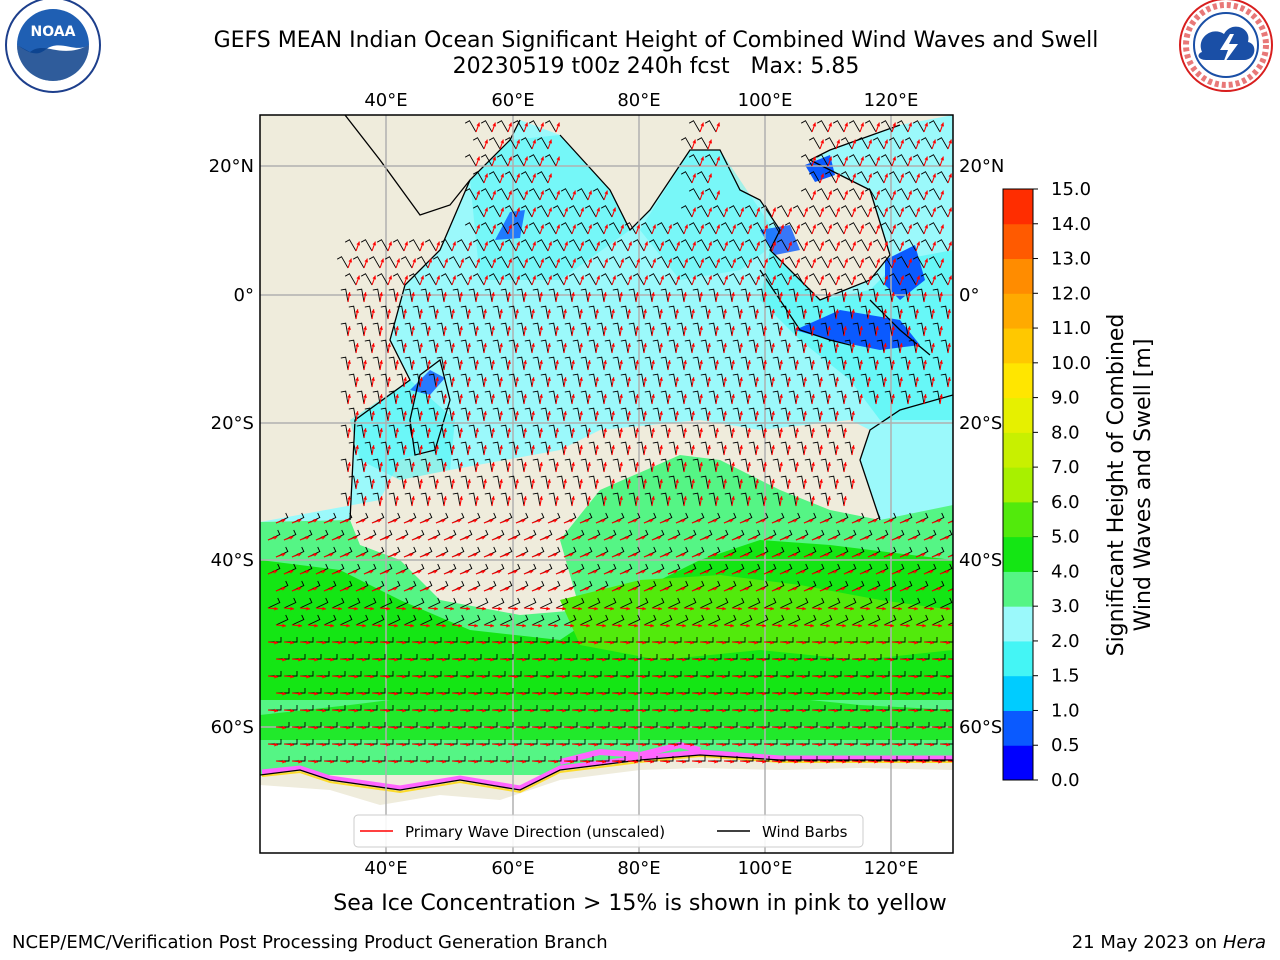 Image resolution: width=1280 pixels, height=960 pixels. I want to click on colorbar-tick-label: 0.5, so click(1065, 745).